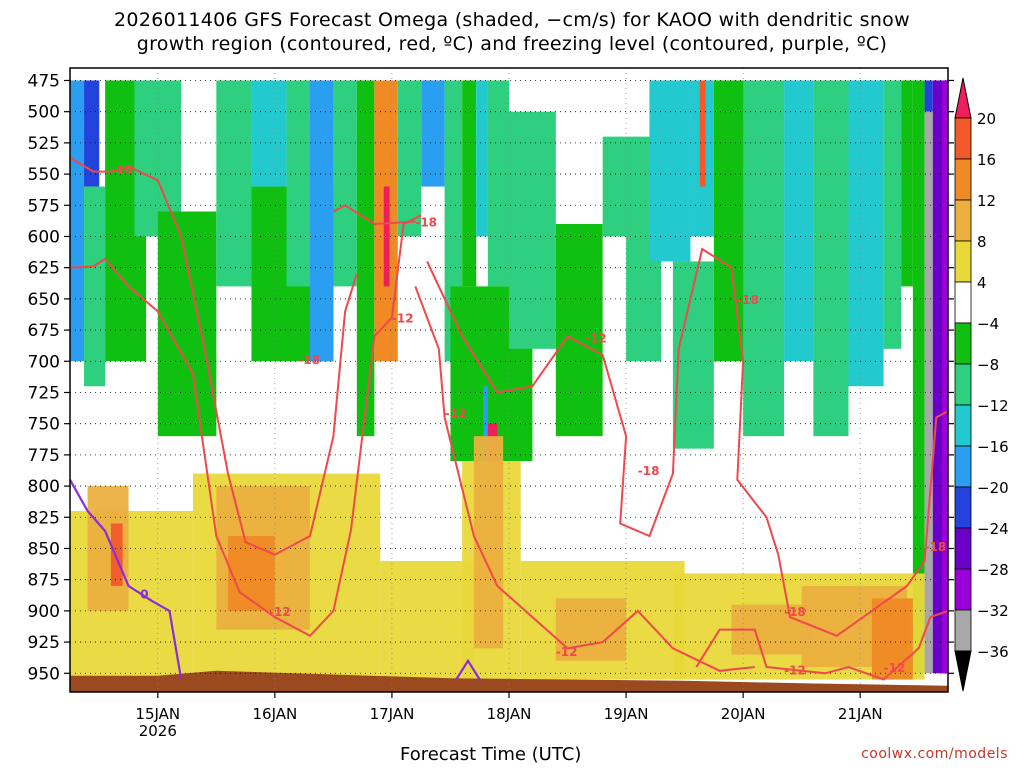 This screenshot has height=768, width=1024. What do you see at coordinates (44, 269) in the screenshot?
I see `y-tick-label: 625` at bounding box center [44, 269].